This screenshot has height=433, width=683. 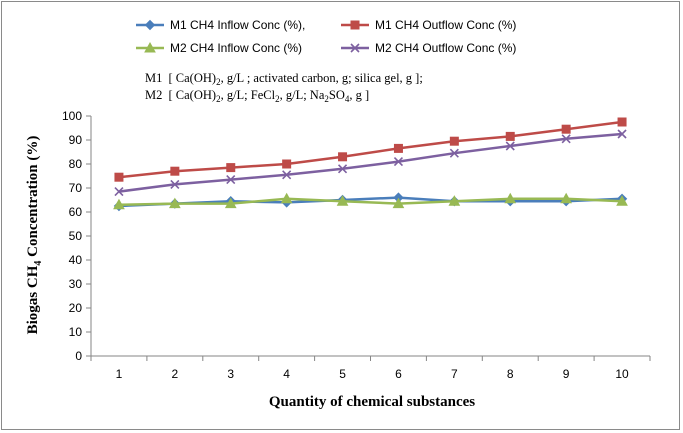 I want to click on y-tick-label: 80, so click(x=76, y=164).